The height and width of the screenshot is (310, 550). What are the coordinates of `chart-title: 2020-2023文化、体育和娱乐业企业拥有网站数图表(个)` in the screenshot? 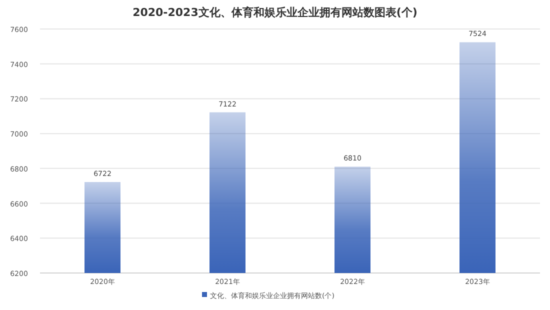 It's located at (275, 12).